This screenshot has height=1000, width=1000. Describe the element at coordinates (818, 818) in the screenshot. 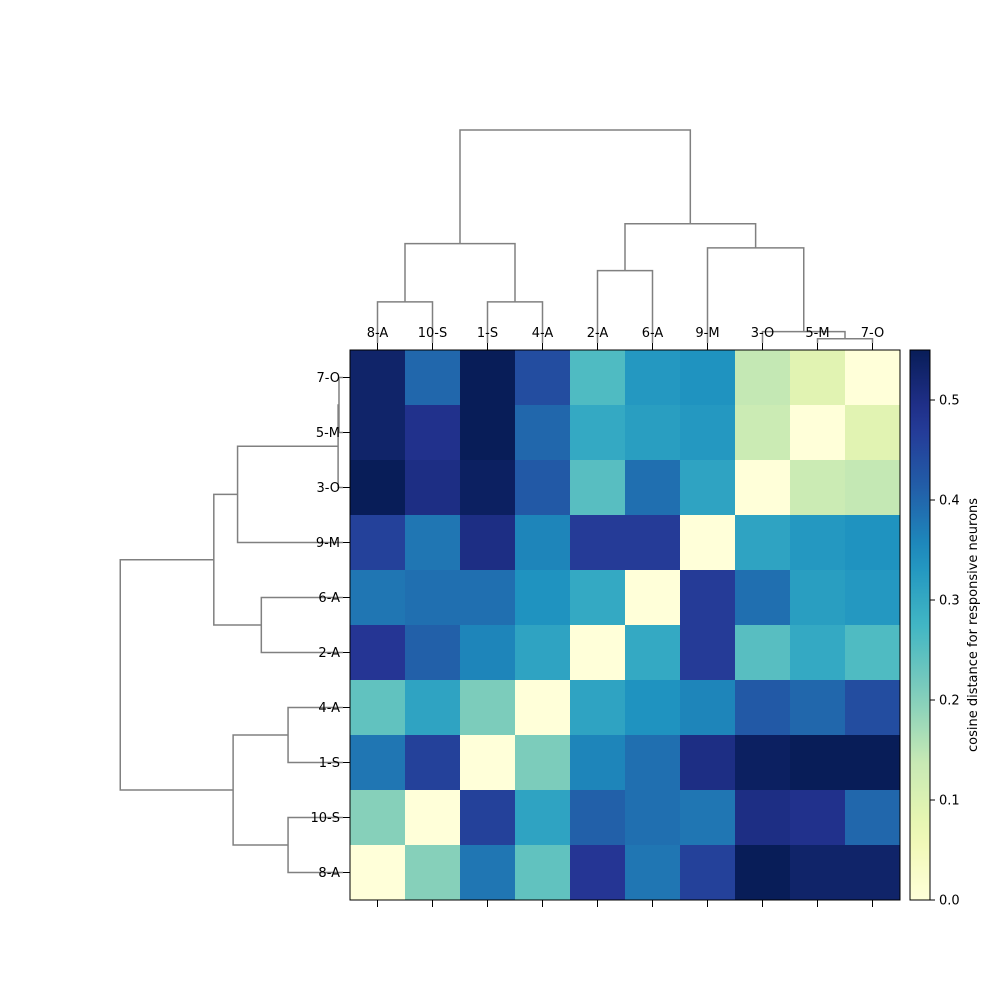

I see `heatmap-cell-10-S-5-M` at that location.